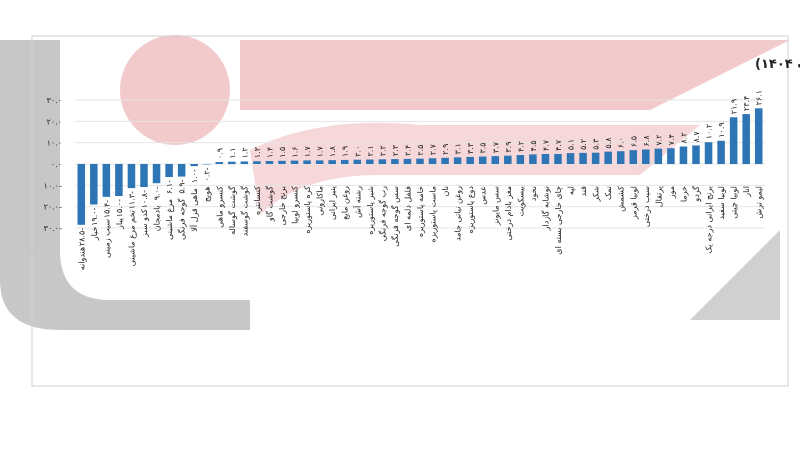  I want to click on value-label: ۵.۲, so click(583, 144).